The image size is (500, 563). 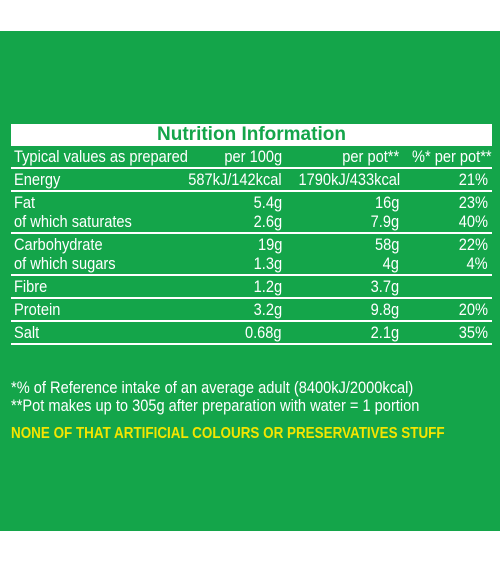 What do you see at coordinates (251, 202) in the screenshot?
I see `table-row: Fat 5.4g 16g 23%` at bounding box center [251, 202].